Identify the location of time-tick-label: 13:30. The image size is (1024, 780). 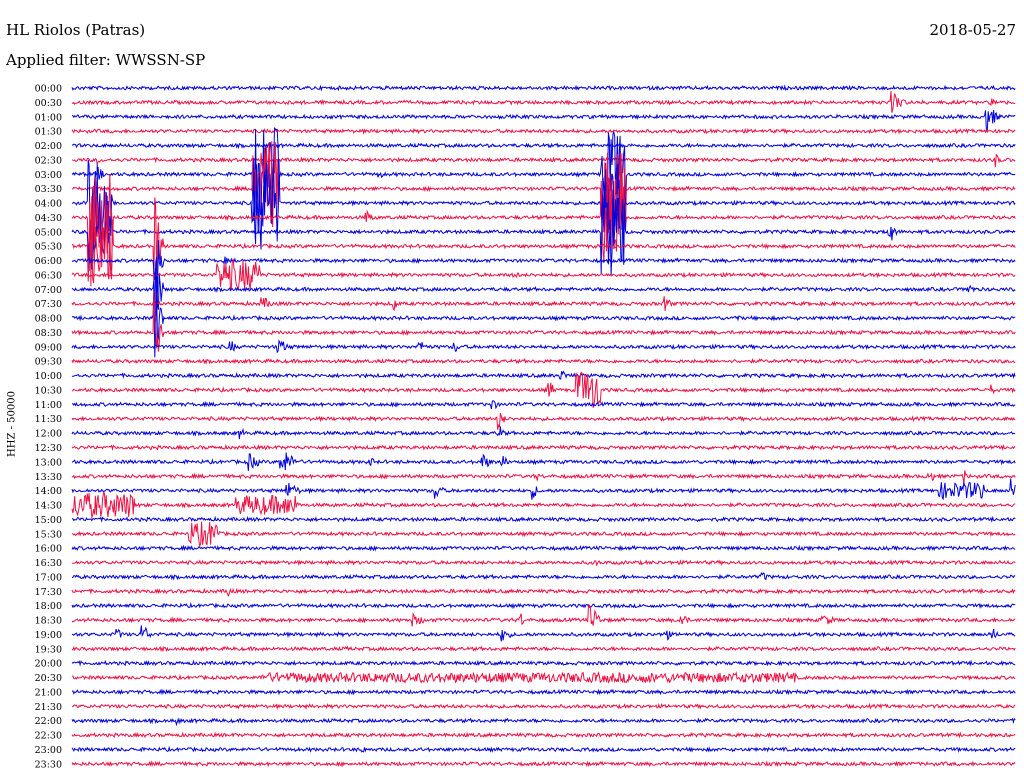
(48, 477).